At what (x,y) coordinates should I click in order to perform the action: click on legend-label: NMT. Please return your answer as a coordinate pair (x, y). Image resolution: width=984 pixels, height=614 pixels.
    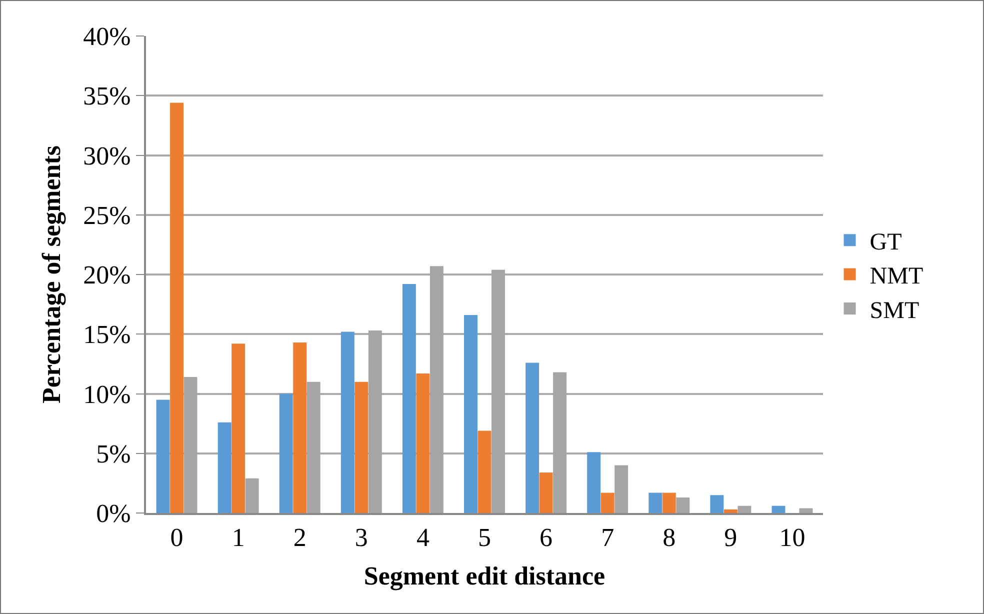
    Looking at the image, I should click on (897, 277).